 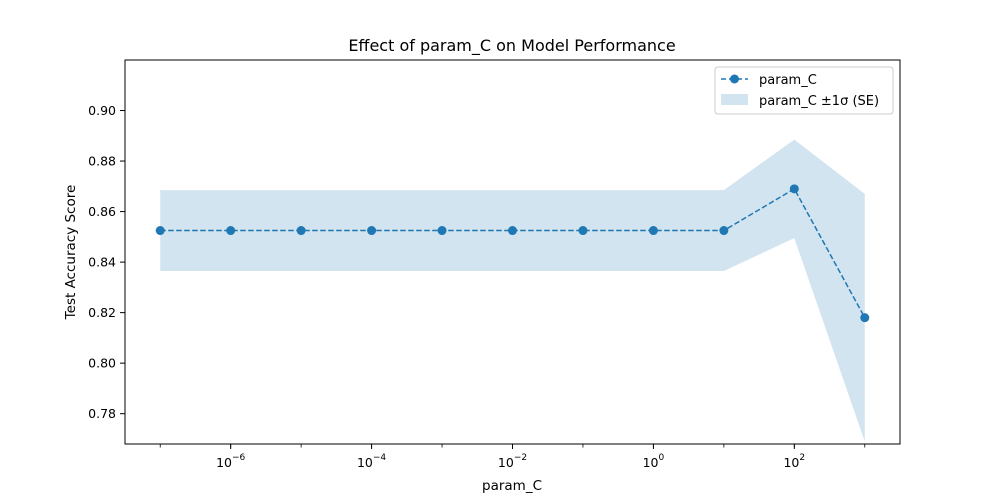 What do you see at coordinates (794, 461) in the screenshot?
I see `x-tick-label: 10²` at bounding box center [794, 461].